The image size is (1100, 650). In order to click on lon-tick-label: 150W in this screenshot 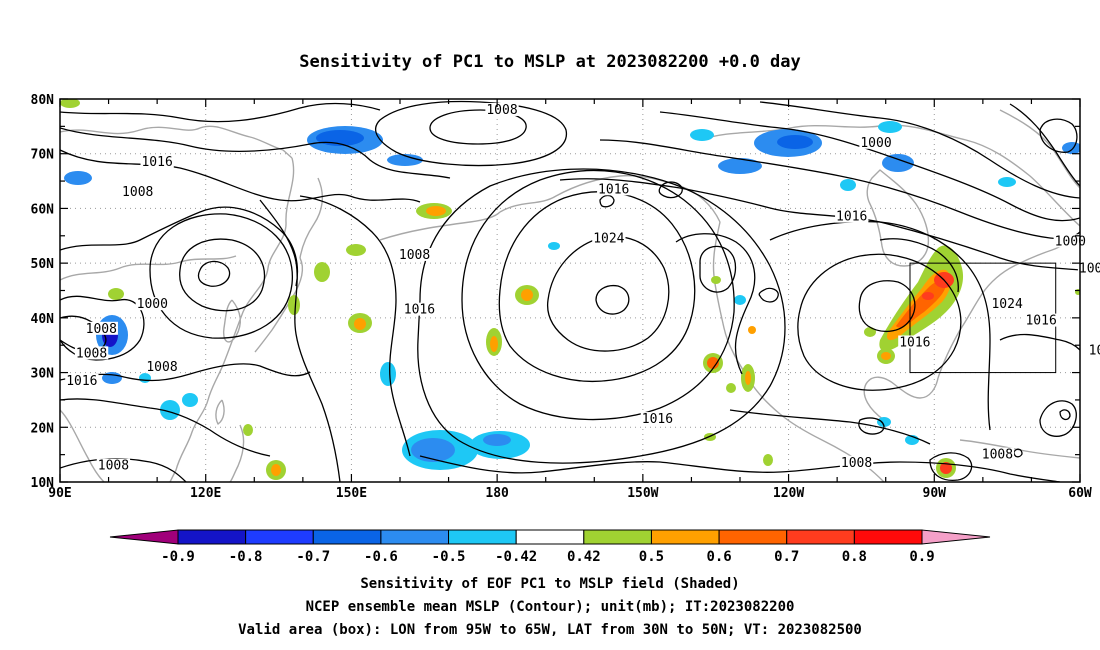, I will do `click(642, 493)`.